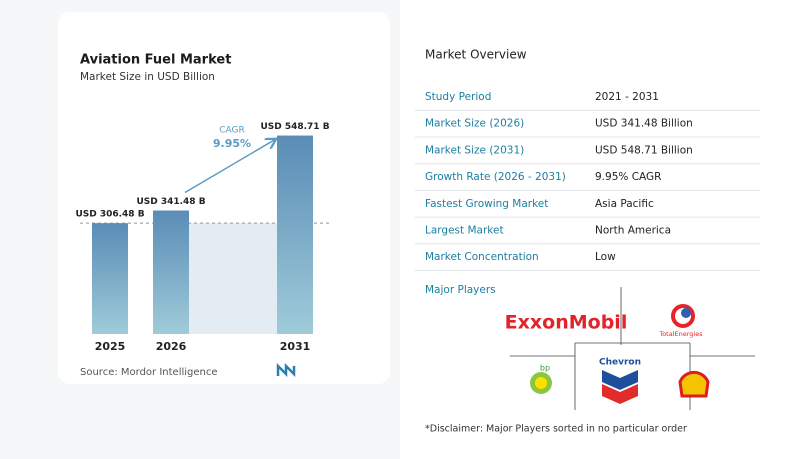 This screenshot has width=800, height=459. Describe the element at coordinates (233, 278) in the screenshot. I see `growth-area` at that location.